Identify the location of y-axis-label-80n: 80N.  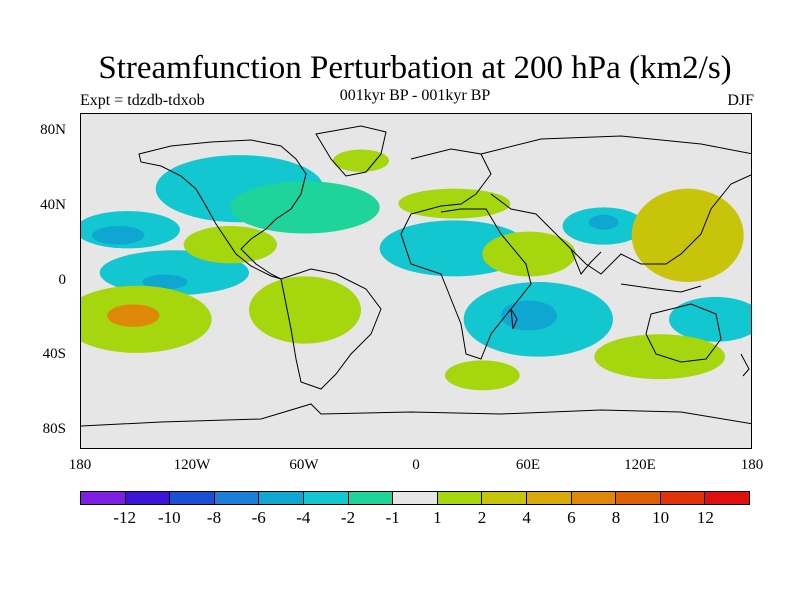
(53, 130).